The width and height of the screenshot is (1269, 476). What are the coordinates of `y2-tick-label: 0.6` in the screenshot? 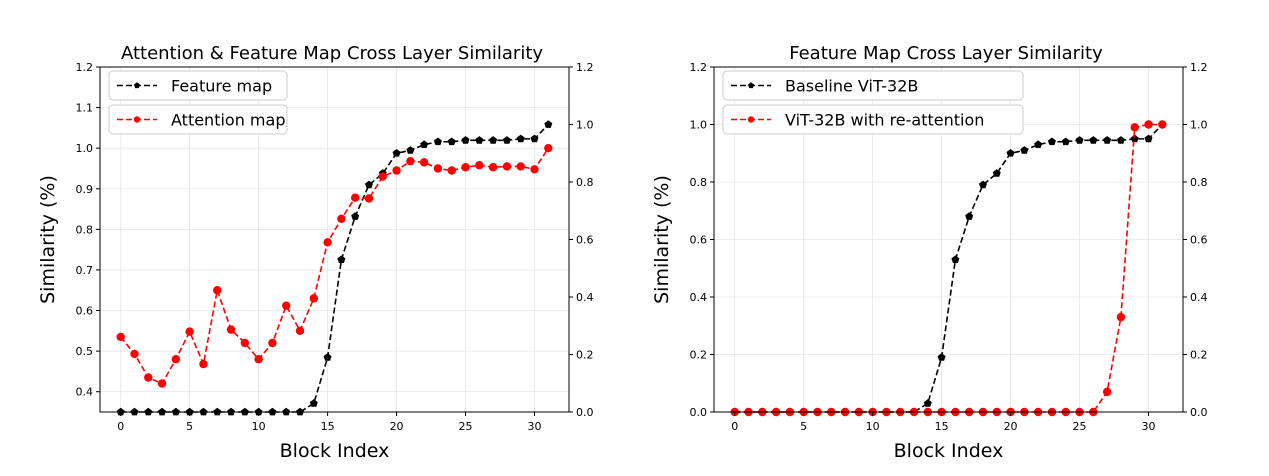 It's located at (585, 240).